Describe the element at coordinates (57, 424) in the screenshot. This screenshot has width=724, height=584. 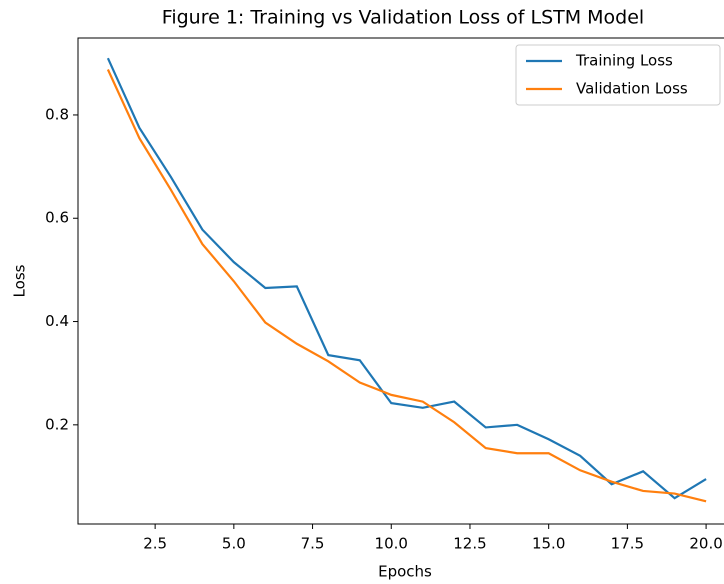
I see `y-tick-label: 0.2` at that location.